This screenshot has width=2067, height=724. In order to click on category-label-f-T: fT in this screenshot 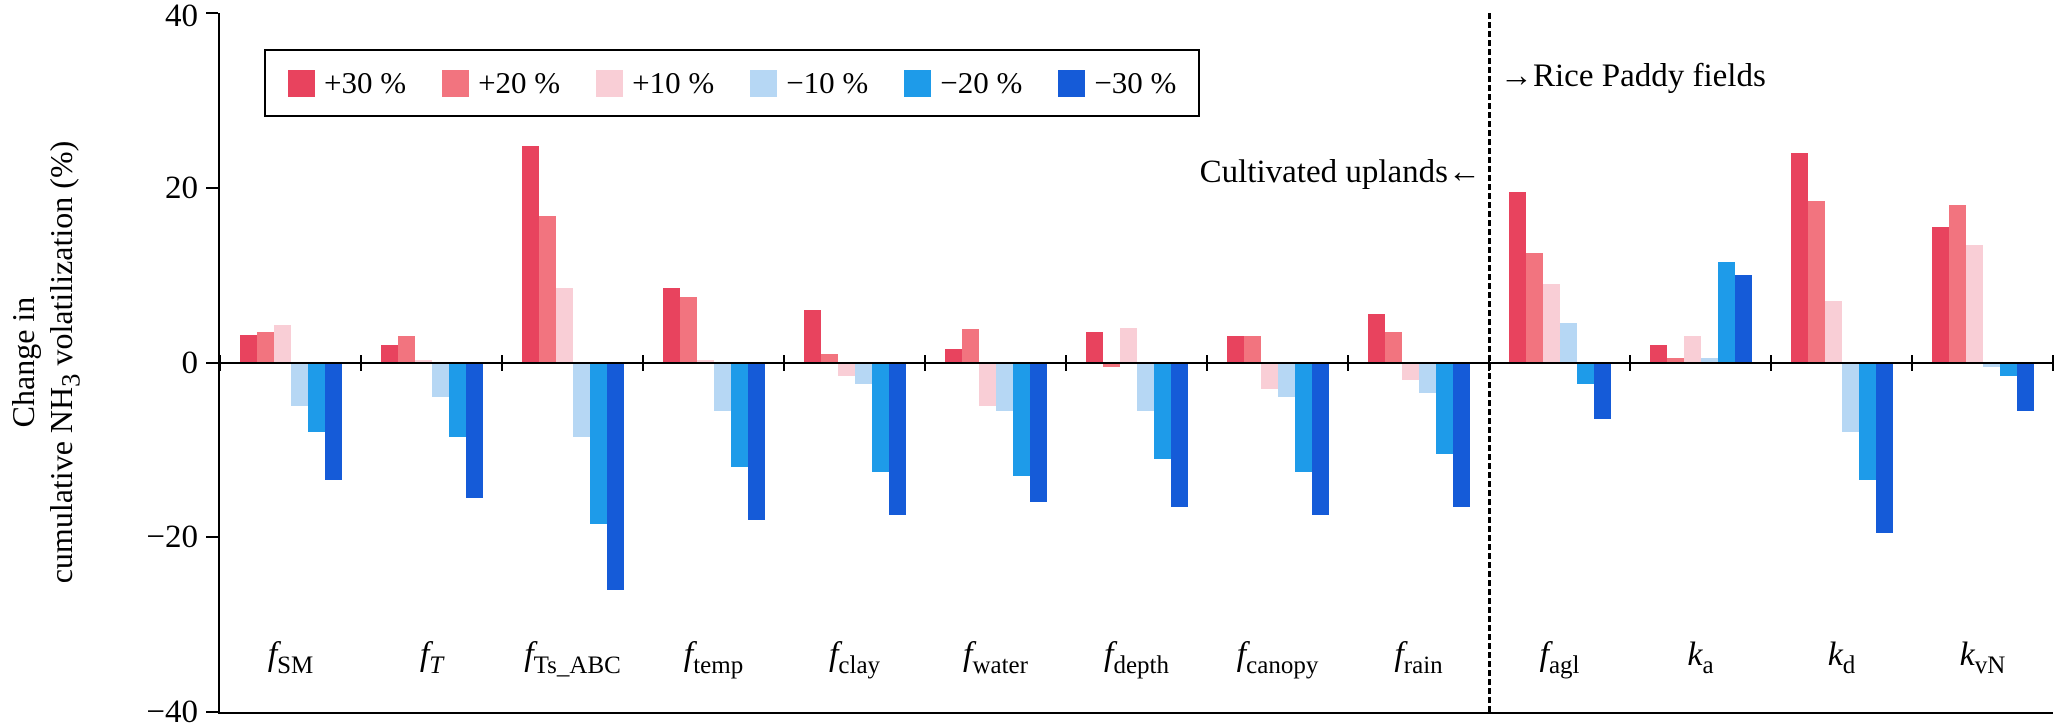, I will do `click(431, 660)`.